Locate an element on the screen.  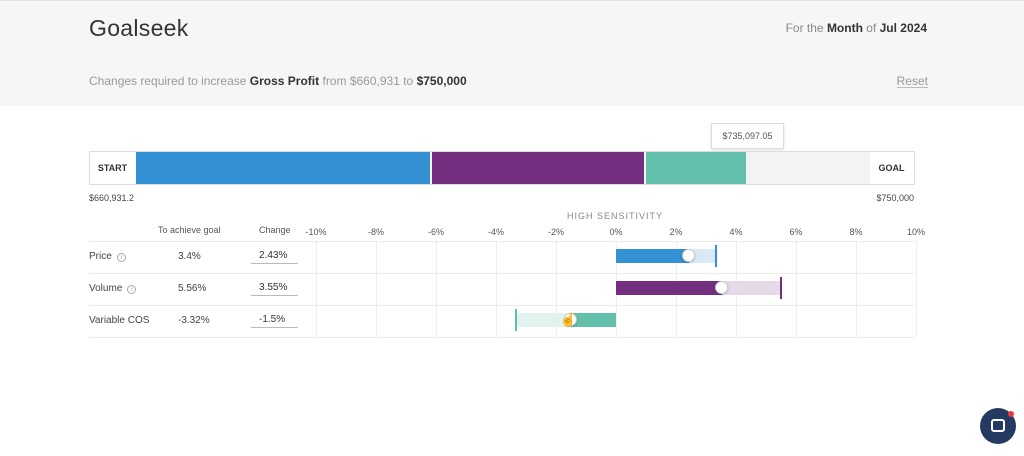
goal-value: $750,000 is located at coordinates (895, 198).